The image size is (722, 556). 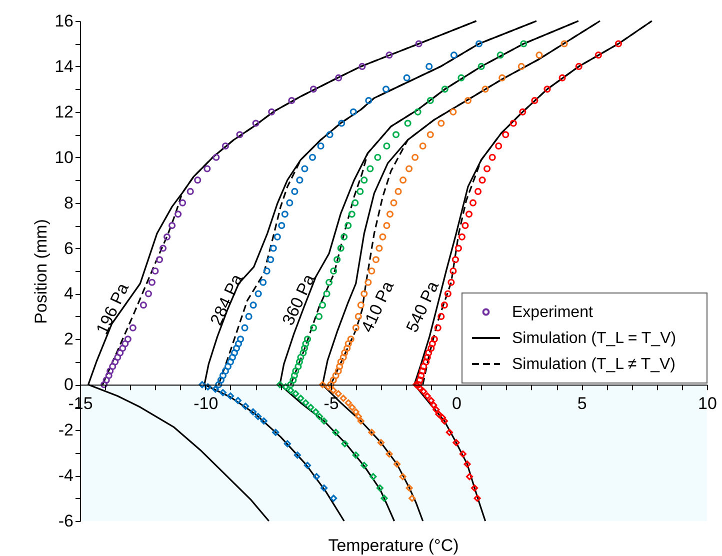 What do you see at coordinates (393, 545) in the screenshot?
I see `x-axis-title: Temperature (°C)` at bounding box center [393, 545].